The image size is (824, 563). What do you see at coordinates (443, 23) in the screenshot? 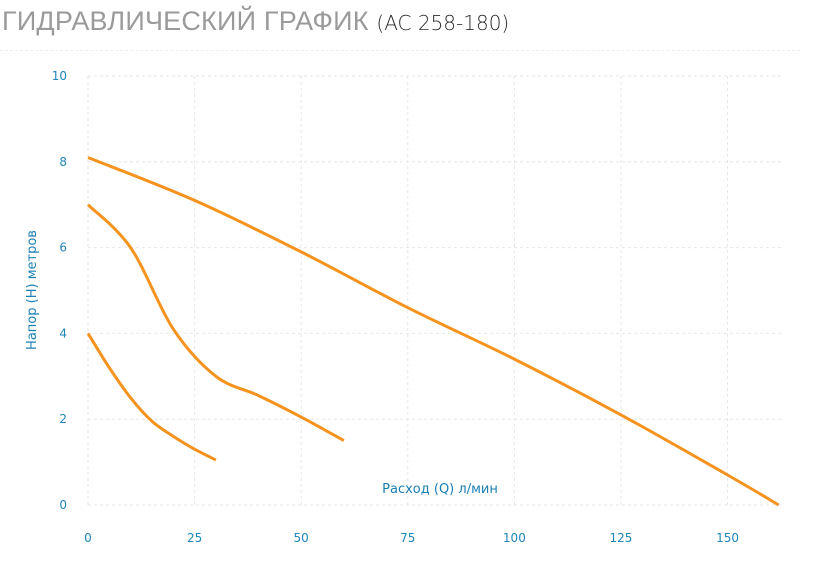
I see `chart-title-model: (AC 258-180)` at bounding box center [443, 23].